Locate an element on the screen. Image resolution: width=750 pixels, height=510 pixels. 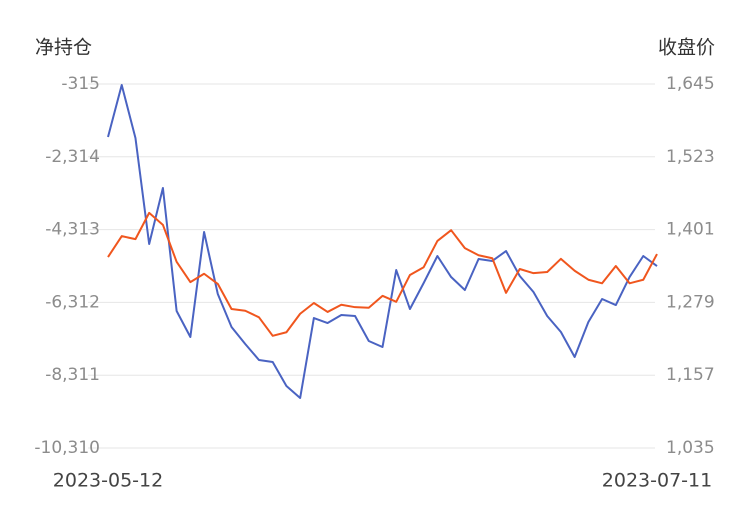
right-tick-label: 1,645 is located at coordinates (690, 84).